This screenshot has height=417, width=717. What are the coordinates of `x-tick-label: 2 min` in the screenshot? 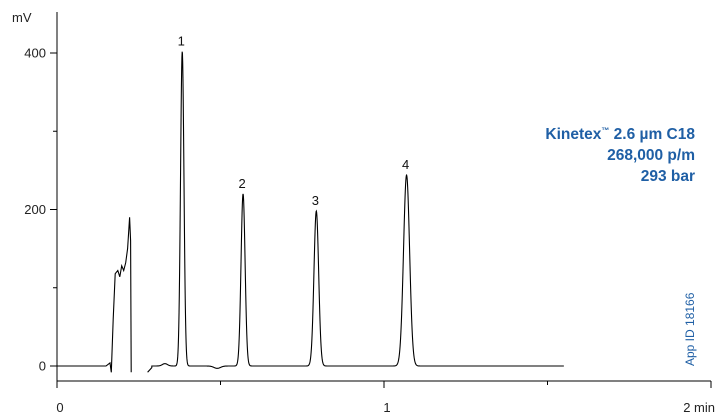 It's located at (699, 407).